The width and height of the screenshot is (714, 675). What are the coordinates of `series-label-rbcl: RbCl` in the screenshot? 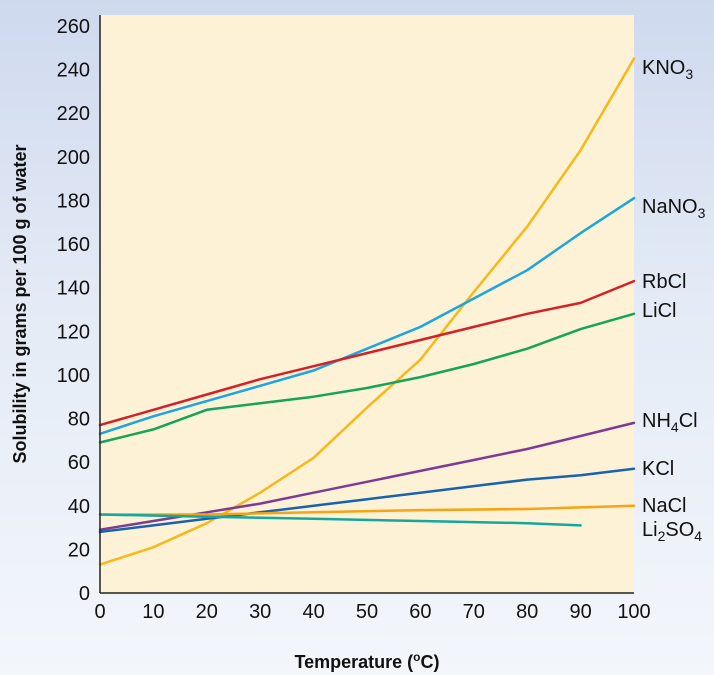 It's located at (664, 282).